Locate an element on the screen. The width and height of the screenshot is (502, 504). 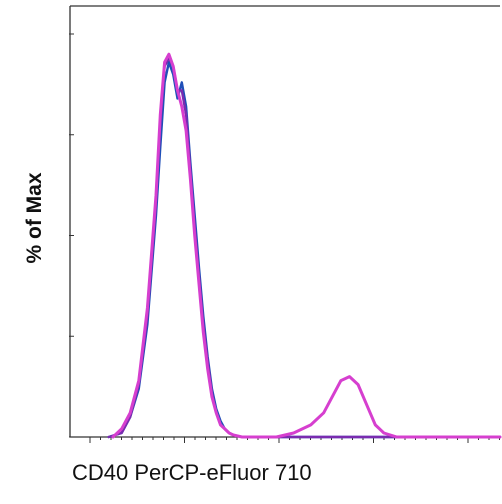
x-axis-label: CD40 PerCP-eFluor 710 is located at coordinates (192, 472).